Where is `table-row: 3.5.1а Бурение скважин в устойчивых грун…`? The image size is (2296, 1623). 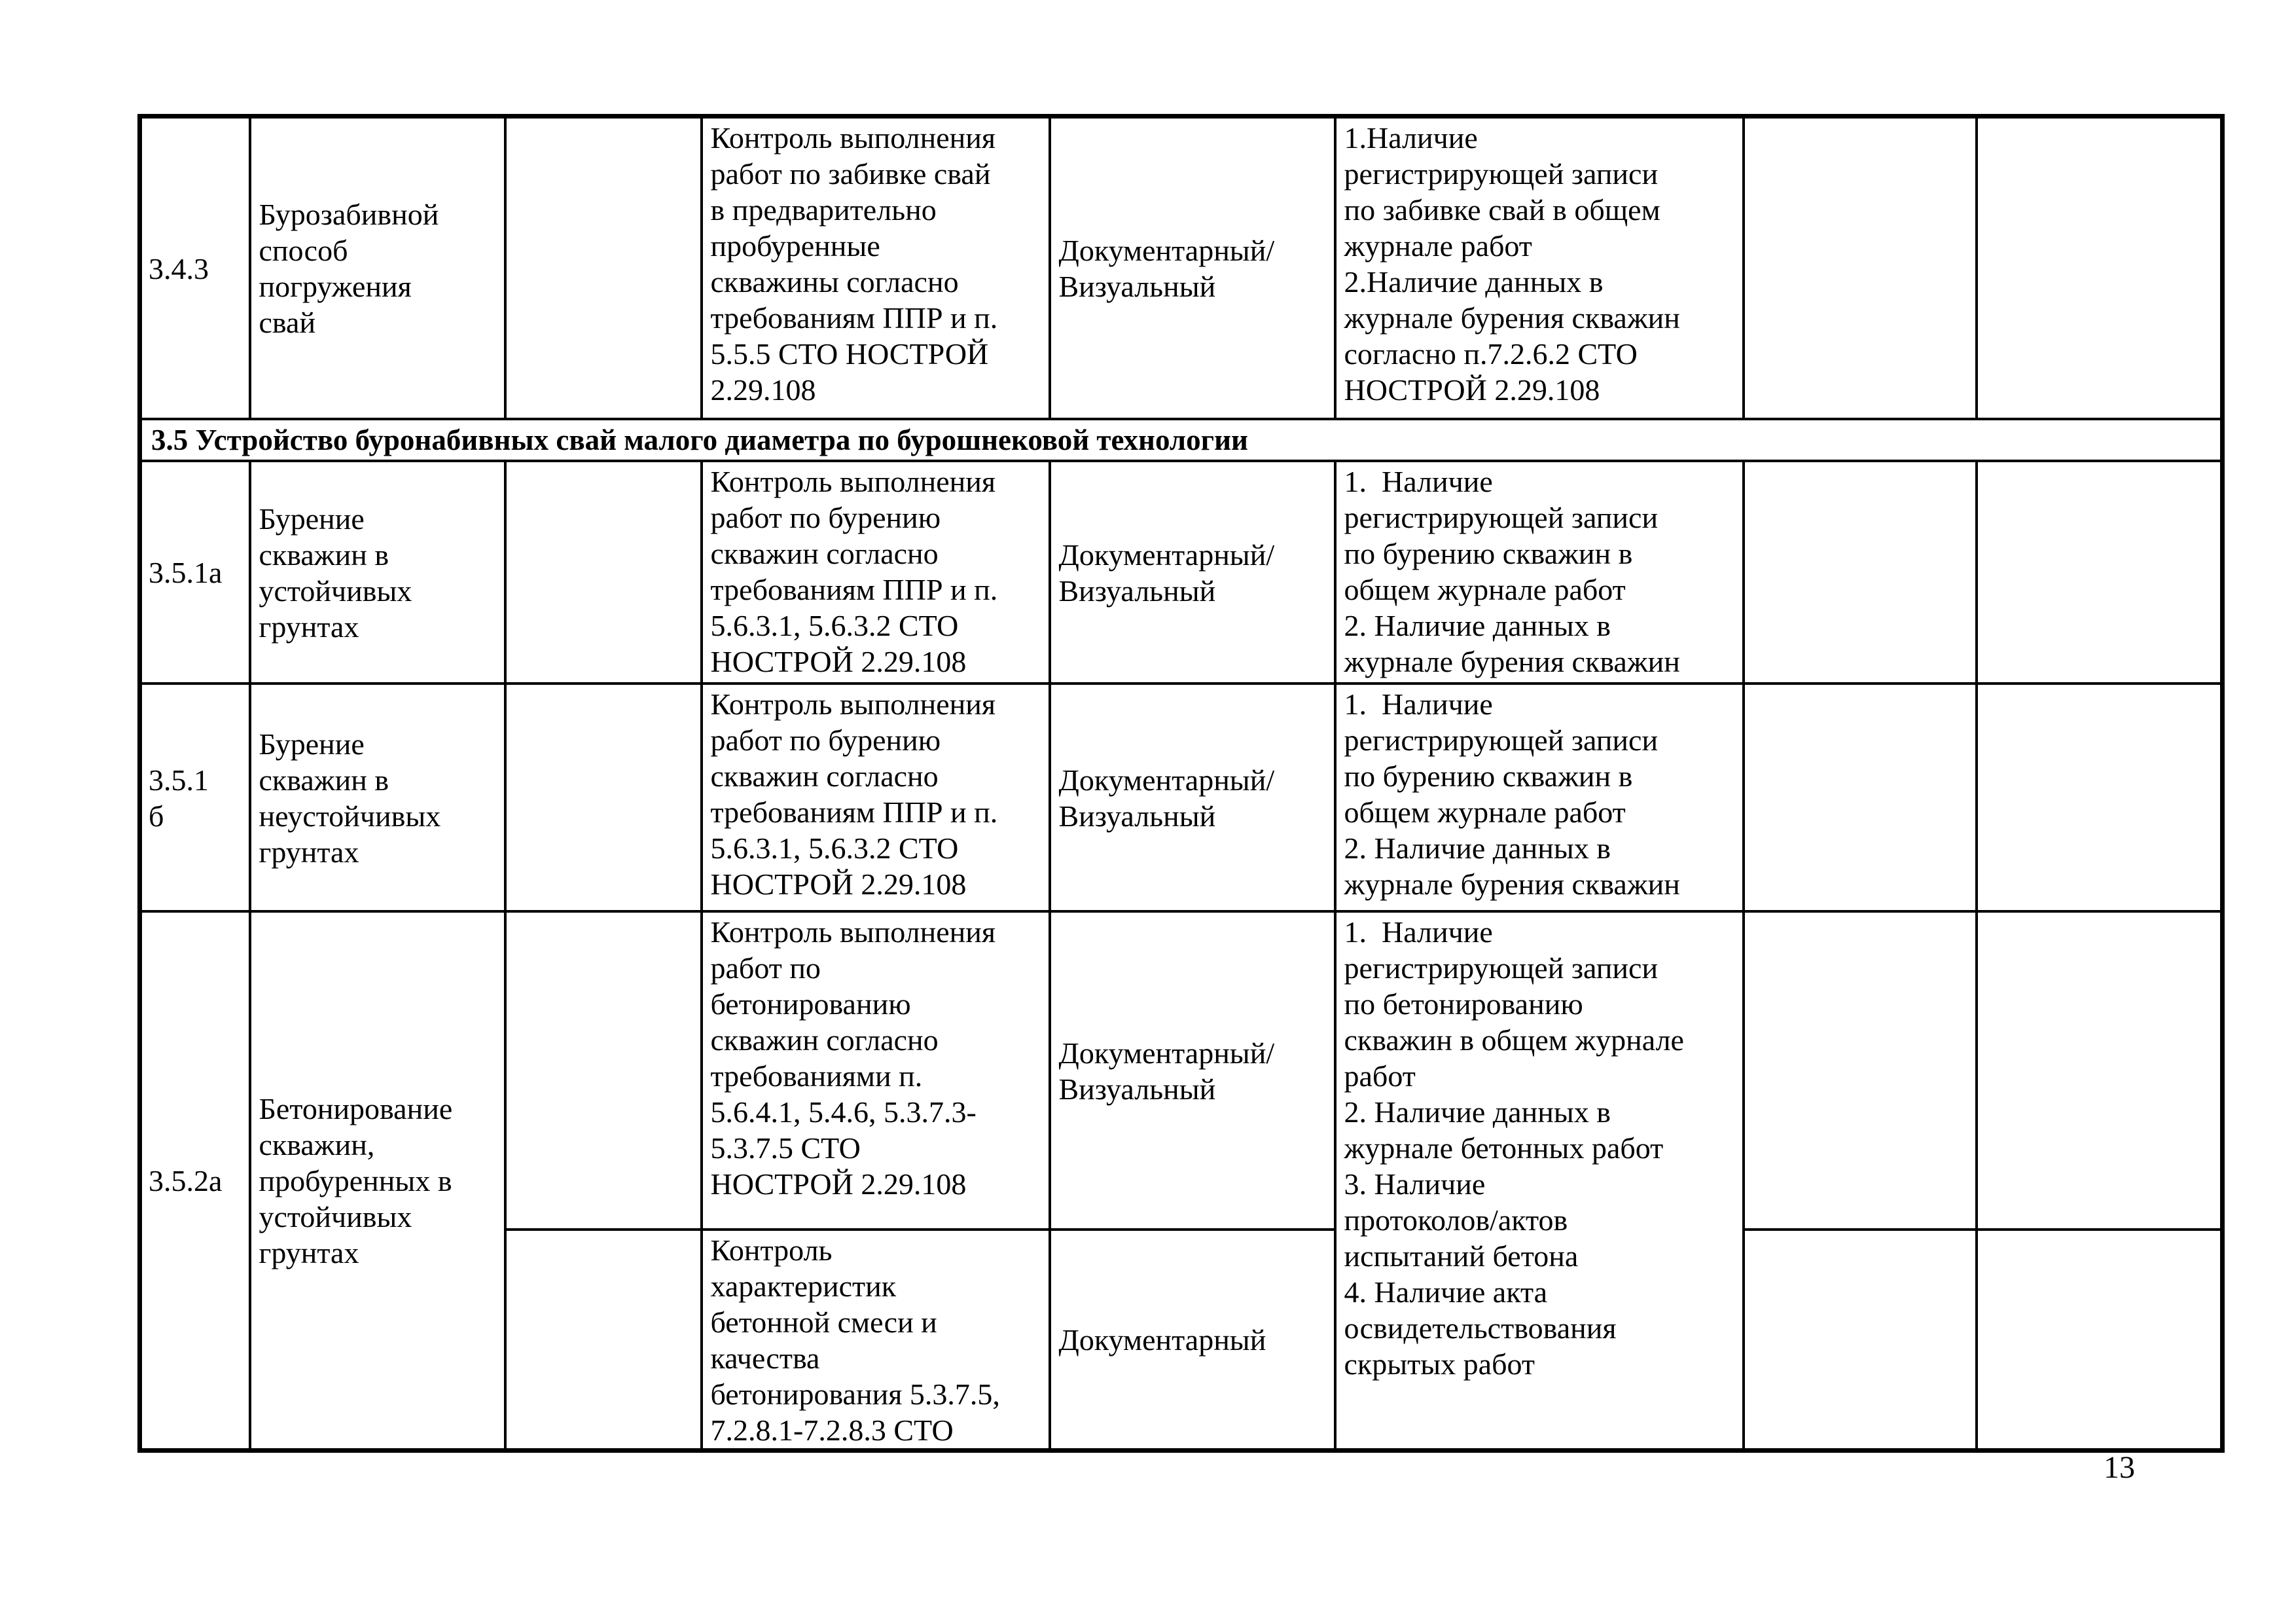 table-row: 3.5.1а Бурение скважин в устойчивых грун… is located at coordinates (1181, 572).